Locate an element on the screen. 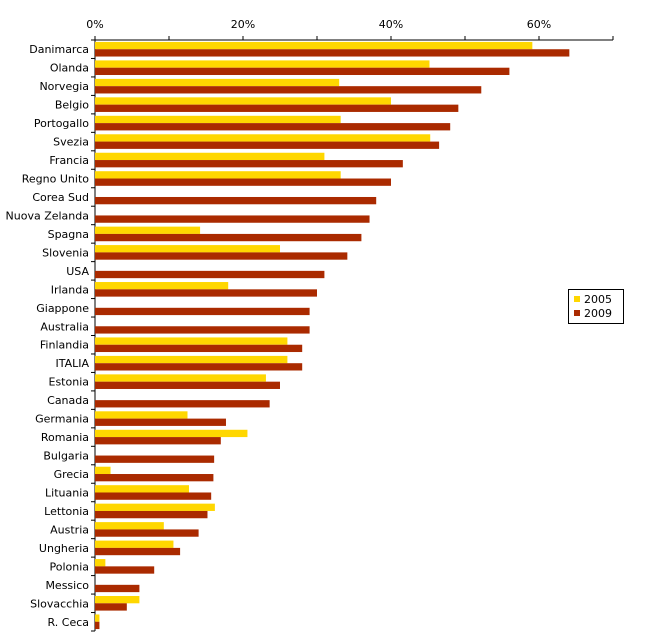  category-label: Slovacchia is located at coordinates (59, 603).